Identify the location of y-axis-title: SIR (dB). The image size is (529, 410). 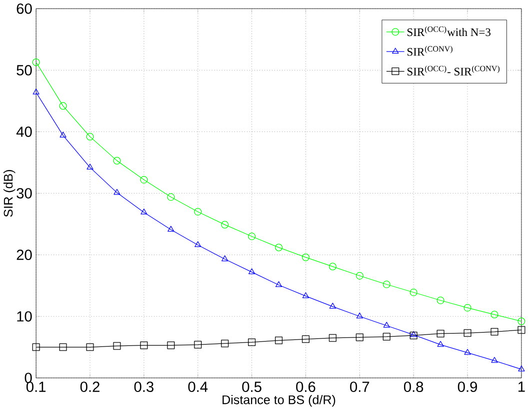
(10, 193).